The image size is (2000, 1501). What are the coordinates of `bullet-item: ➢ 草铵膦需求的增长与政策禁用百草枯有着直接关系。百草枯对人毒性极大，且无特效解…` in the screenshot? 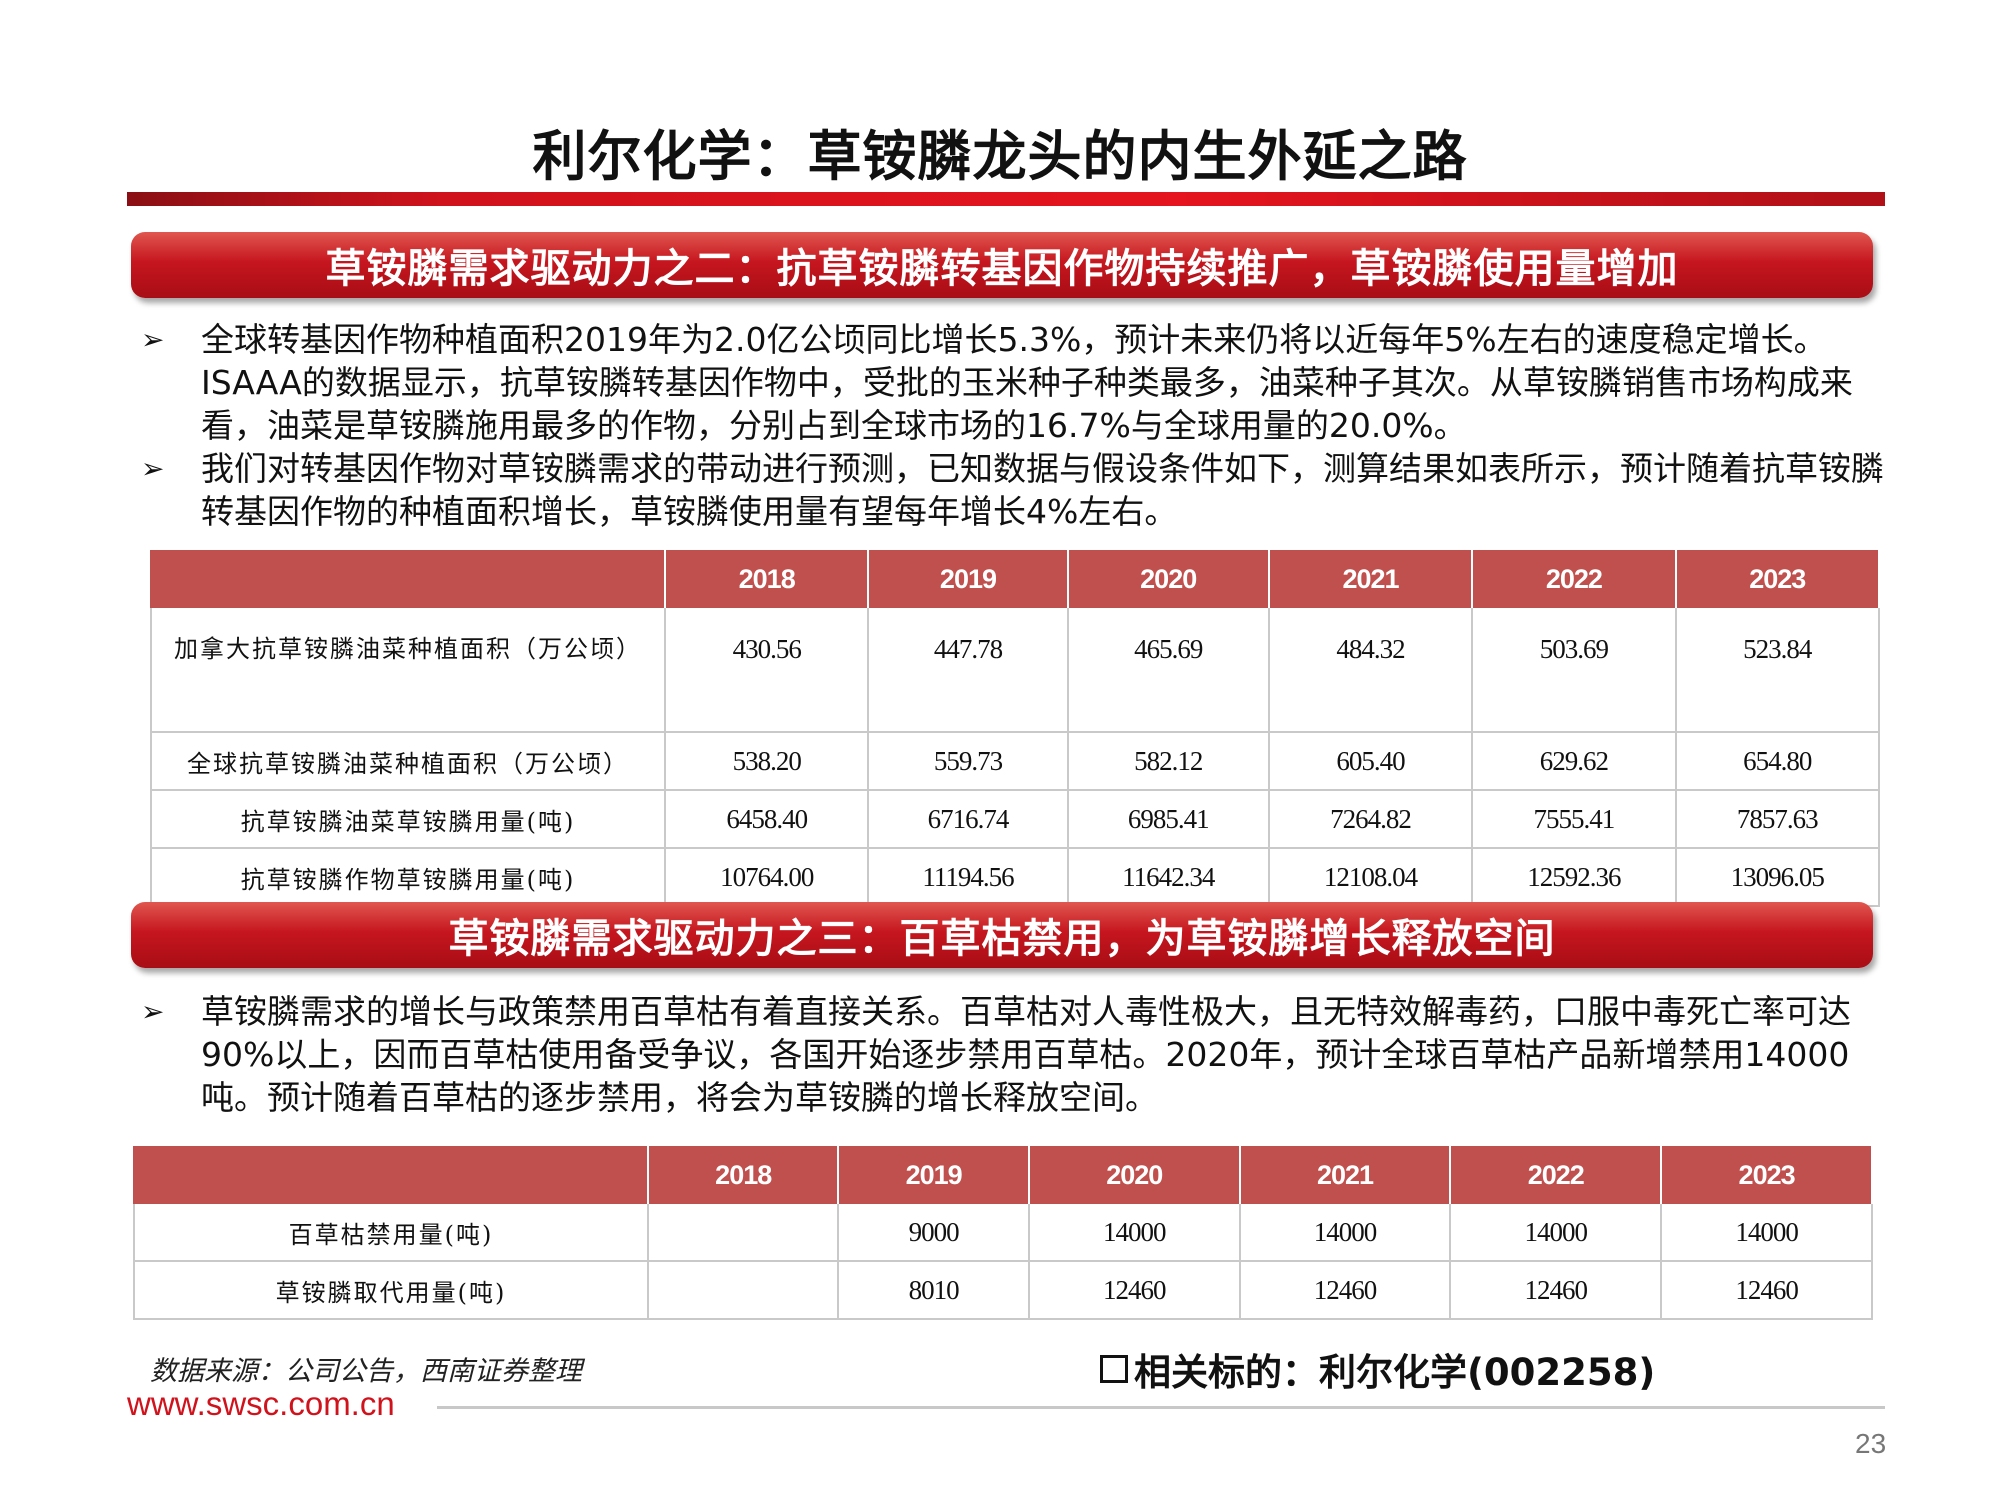 It's located at (1025, 1054).